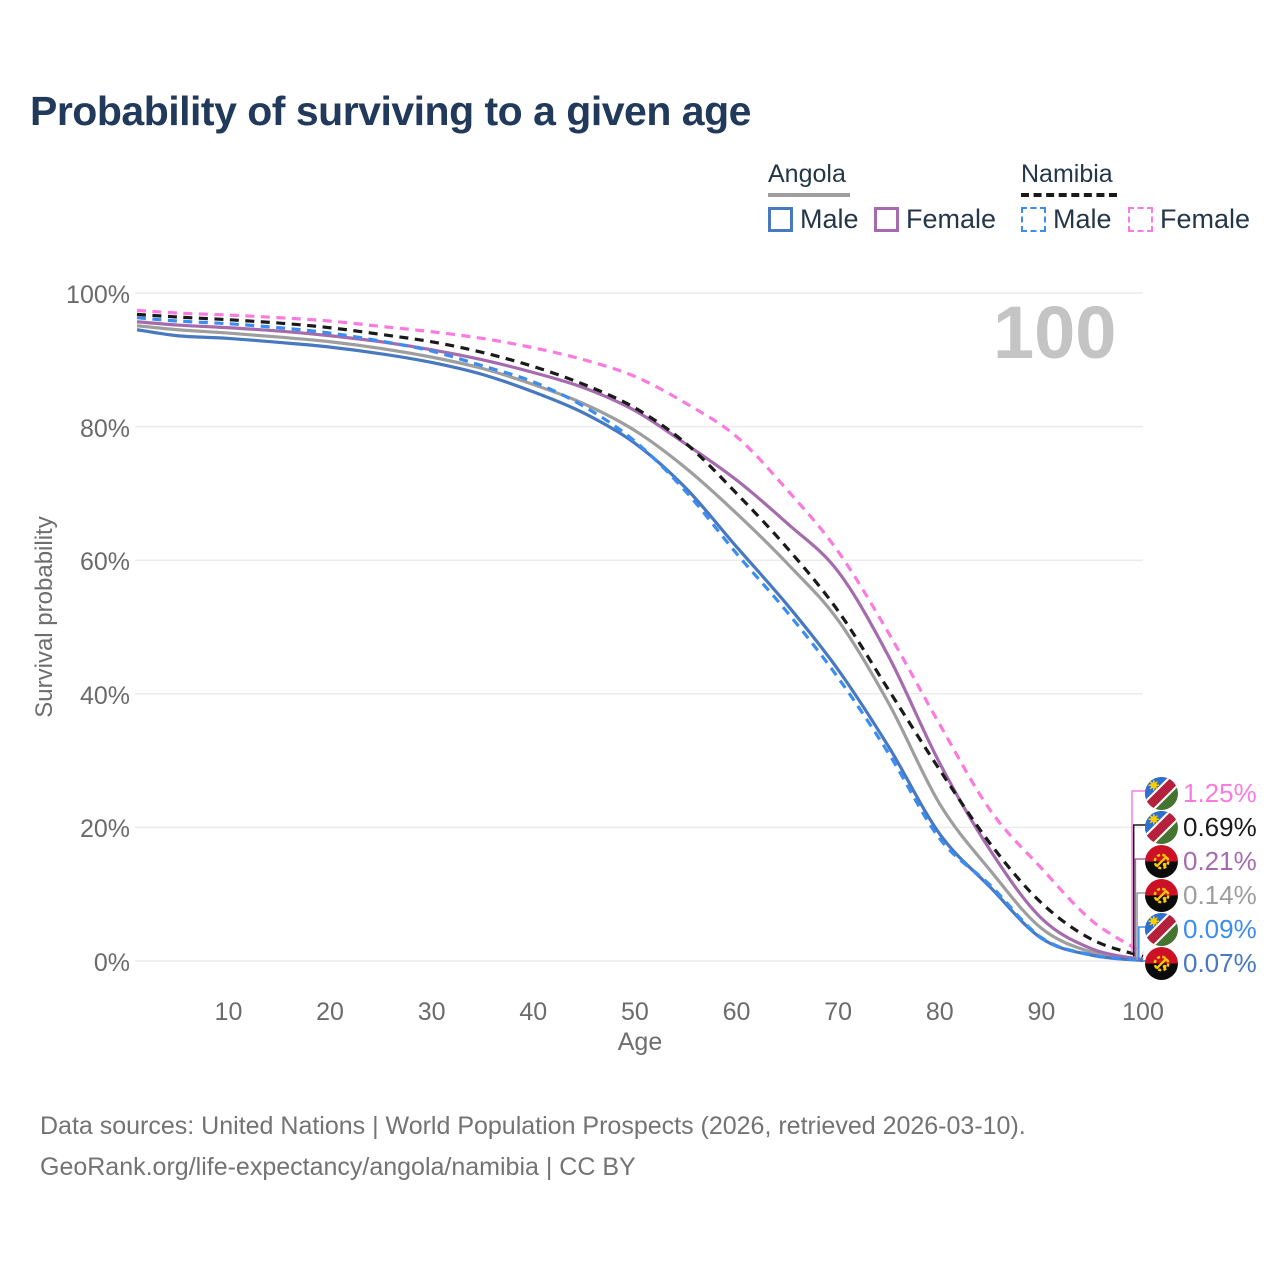  I want to click on namibia-male-swatch-icon, so click(1033, 219).